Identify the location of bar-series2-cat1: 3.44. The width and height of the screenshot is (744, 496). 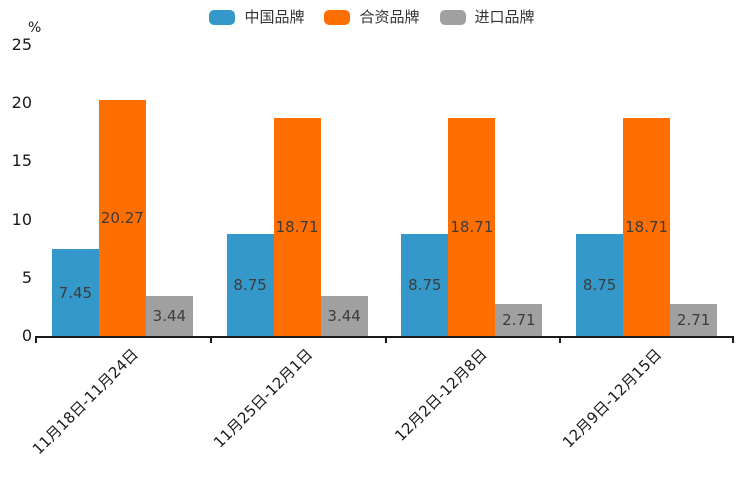
(344, 315).